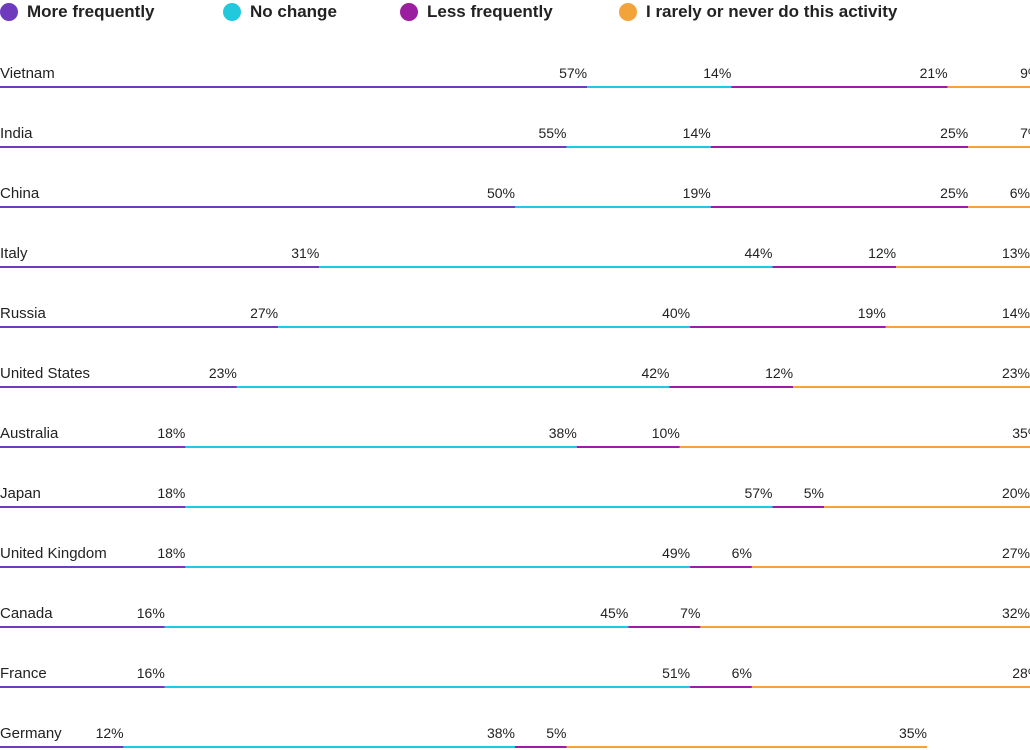  Describe the element at coordinates (53, 553) in the screenshot. I see `category-label: United Kingdom` at that location.